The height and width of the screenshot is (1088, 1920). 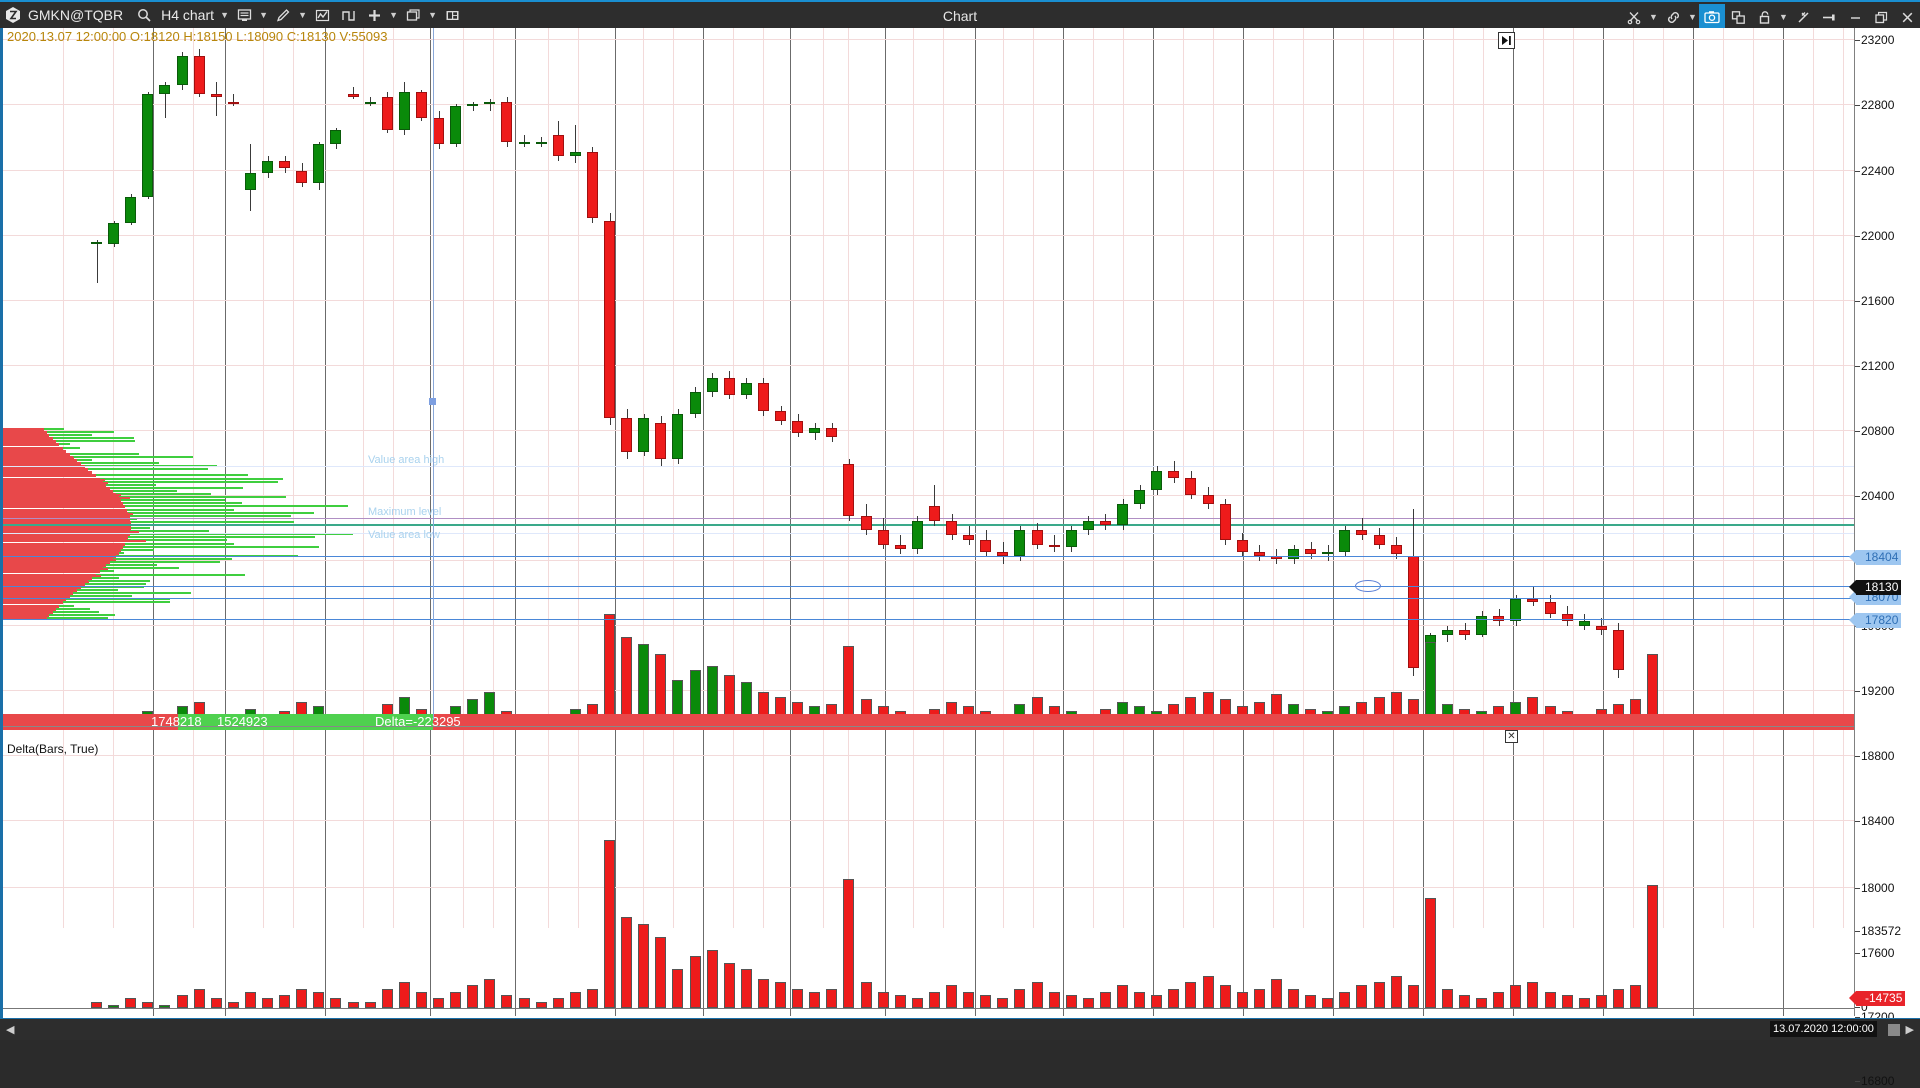 What do you see at coordinates (1829, 17) in the screenshot?
I see `pin-icon` at bounding box center [1829, 17].